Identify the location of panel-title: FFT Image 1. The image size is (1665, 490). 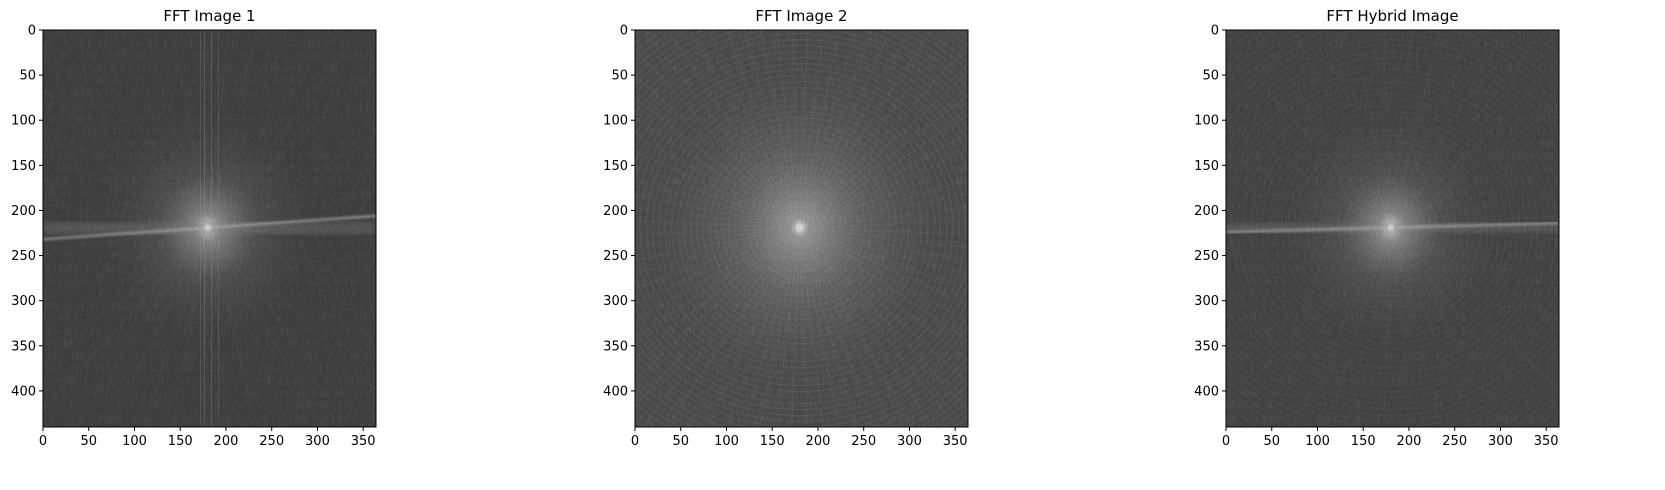
(209, 16).